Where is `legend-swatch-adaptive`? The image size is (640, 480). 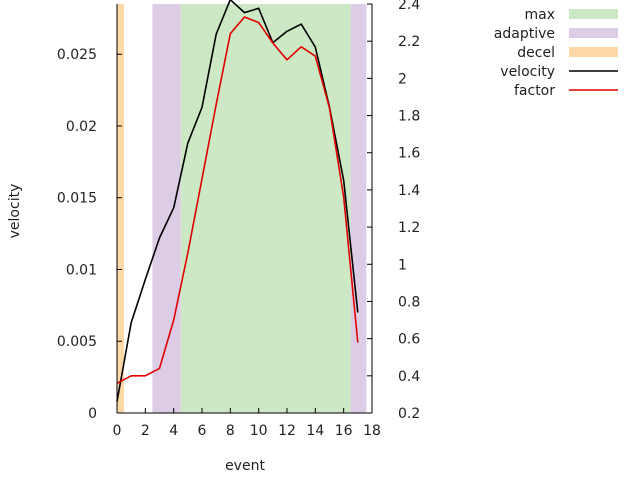 legend-swatch-adaptive is located at coordinates (593, 33).